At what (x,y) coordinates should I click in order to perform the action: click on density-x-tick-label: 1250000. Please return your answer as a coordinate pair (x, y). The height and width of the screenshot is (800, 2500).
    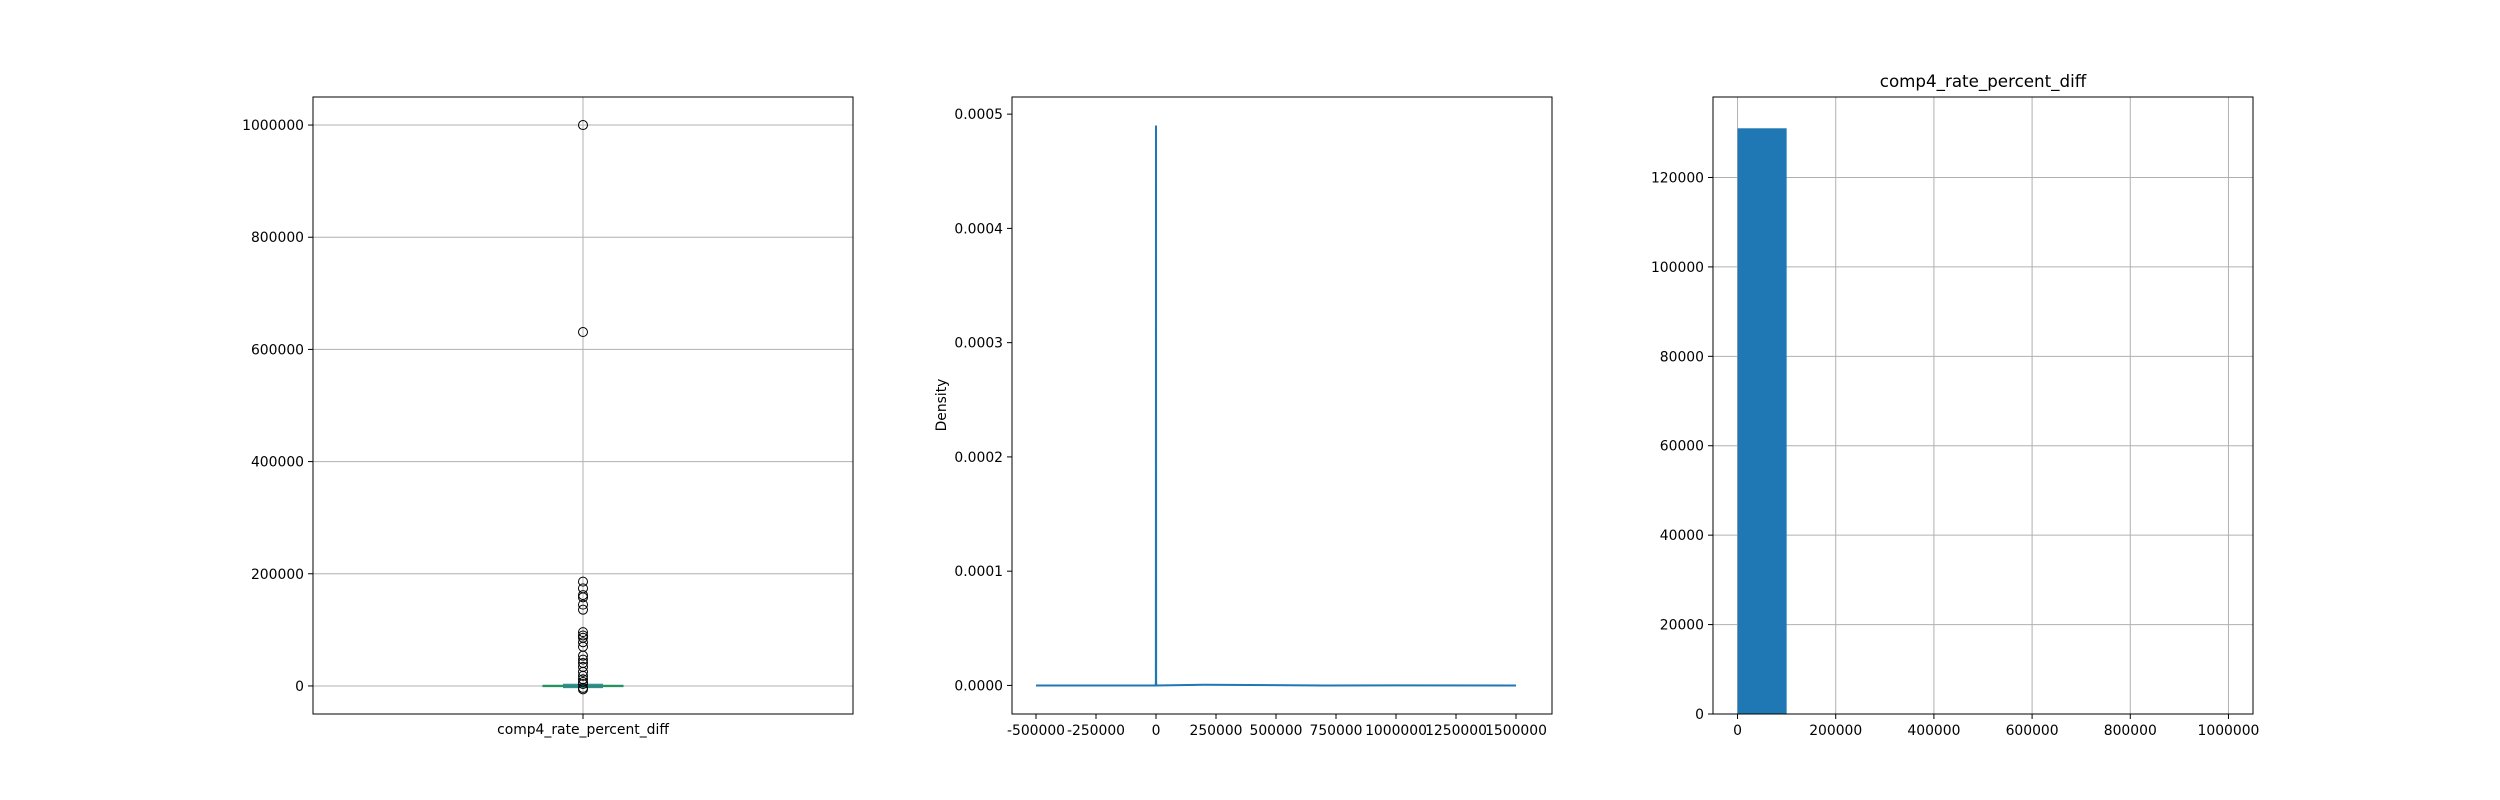
    Looking at the image, I should click on (1456, 731).